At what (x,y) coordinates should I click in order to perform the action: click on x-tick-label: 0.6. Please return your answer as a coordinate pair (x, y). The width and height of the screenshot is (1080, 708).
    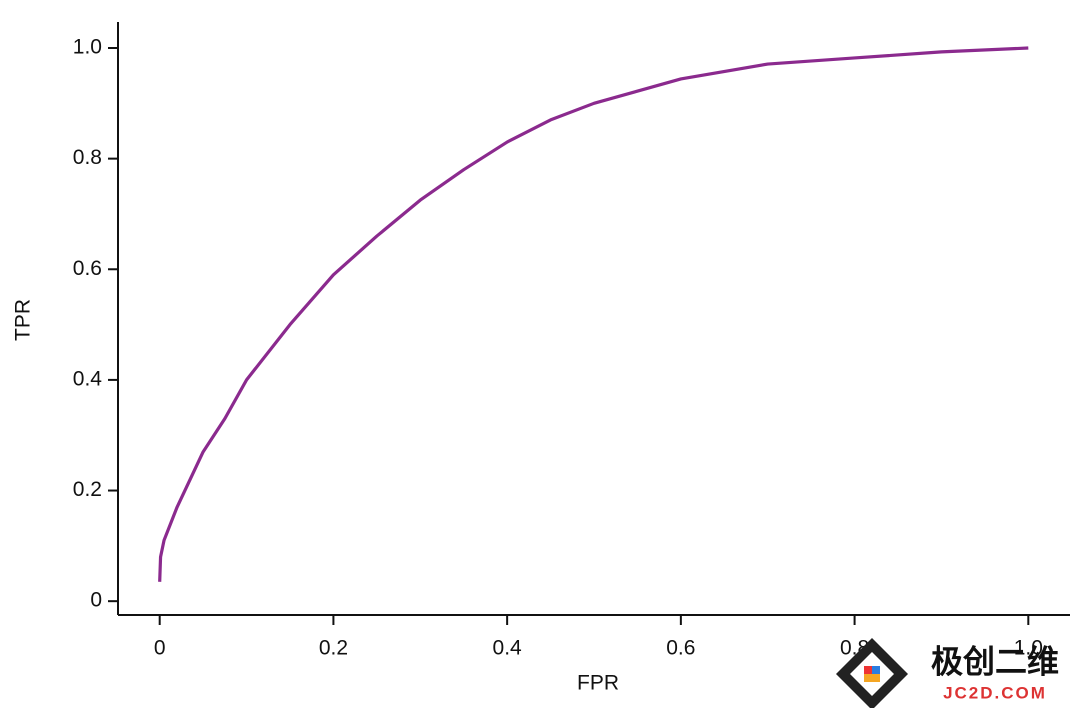
    Looking at the image, I should click on (680, 648).